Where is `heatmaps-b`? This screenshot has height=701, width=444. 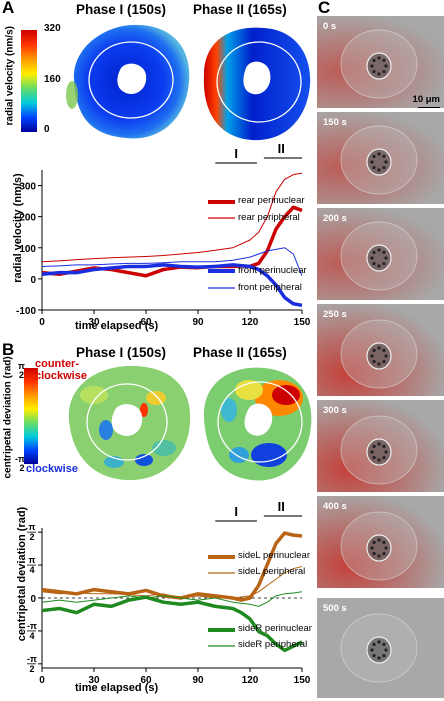
heatmaps-b is located at coordinates (190, 423).